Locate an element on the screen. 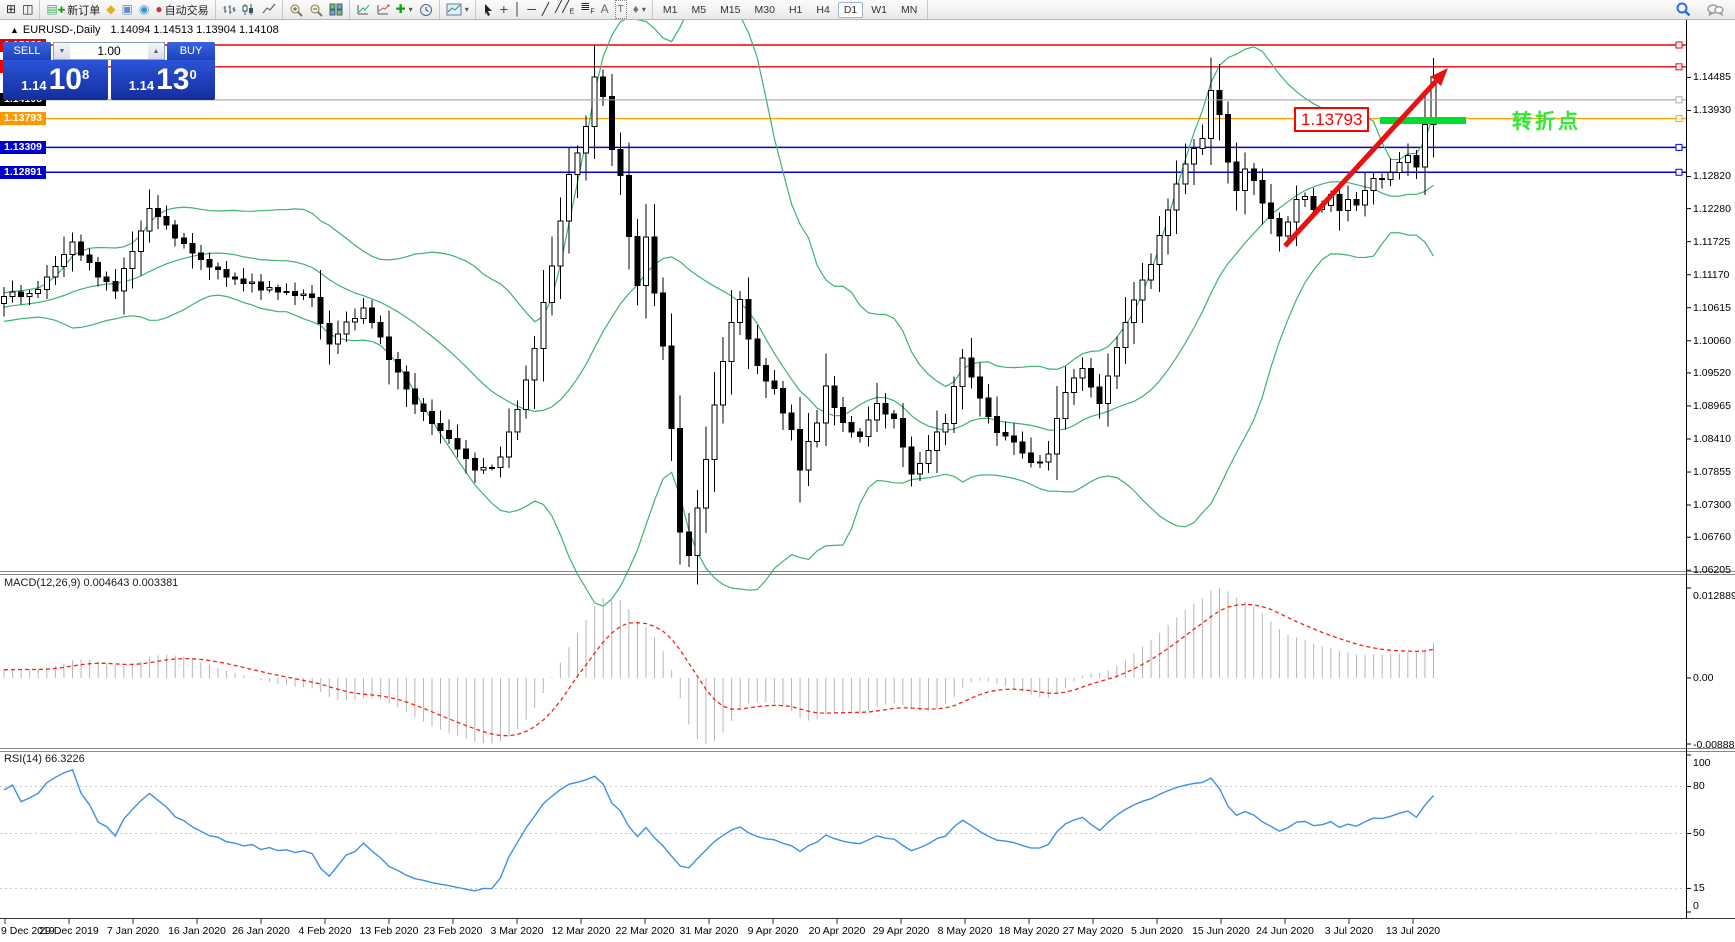 Image resolution: width=1735 pixels, height=942 pixels. indicator-list-button is located at coordinates (383, 9).